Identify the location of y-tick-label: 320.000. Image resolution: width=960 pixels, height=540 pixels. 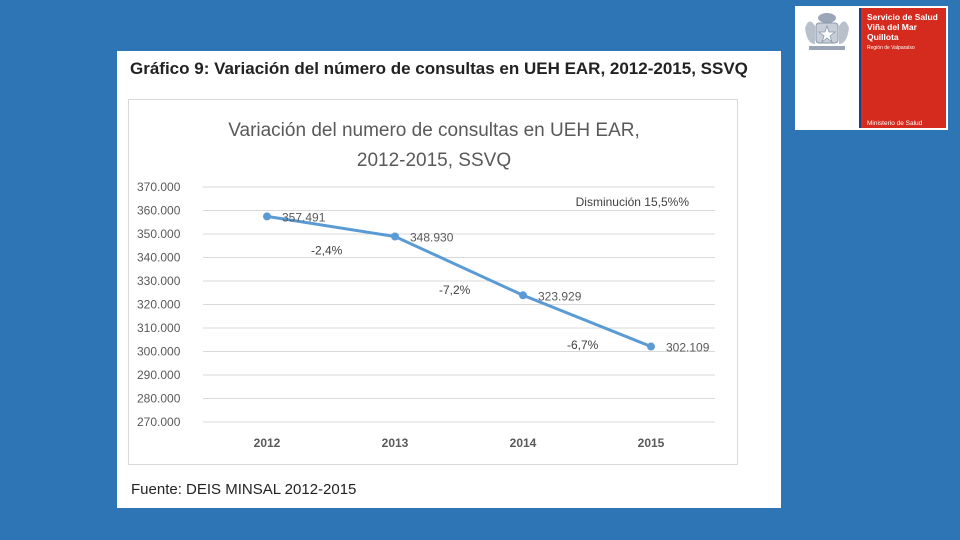
(159, 305).